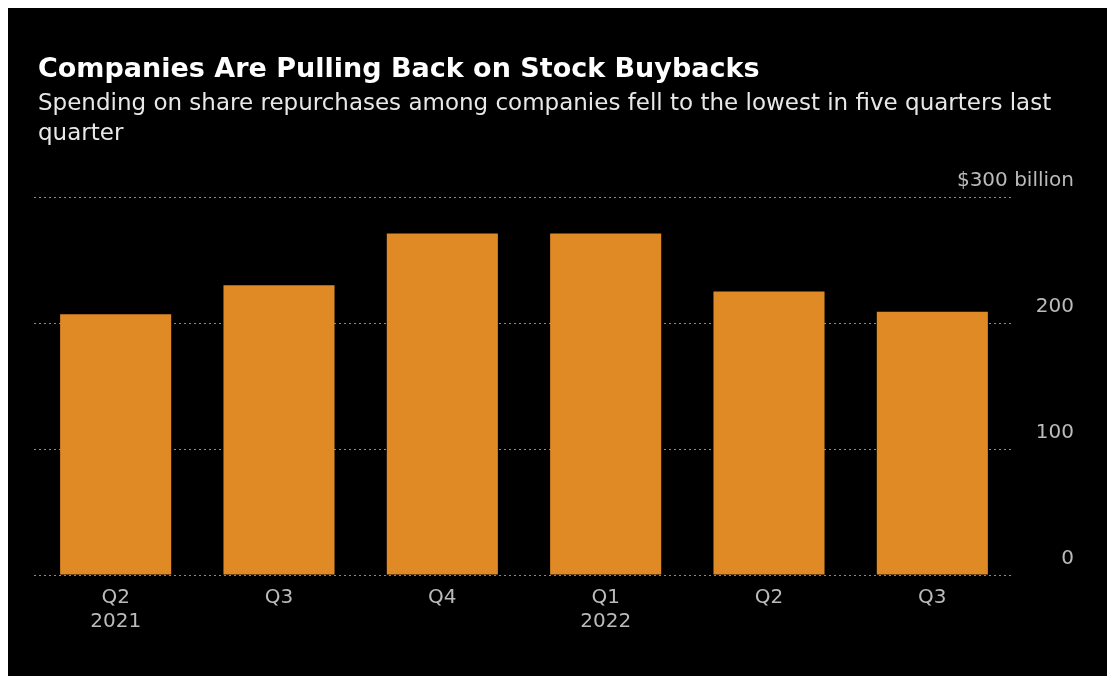  Describe the element at coordinates (545, 117) in the screenshot. I see `chart-subtitle: Spending on share repurchases among companies fell to the lowest in five quarters last quarter` at that location.